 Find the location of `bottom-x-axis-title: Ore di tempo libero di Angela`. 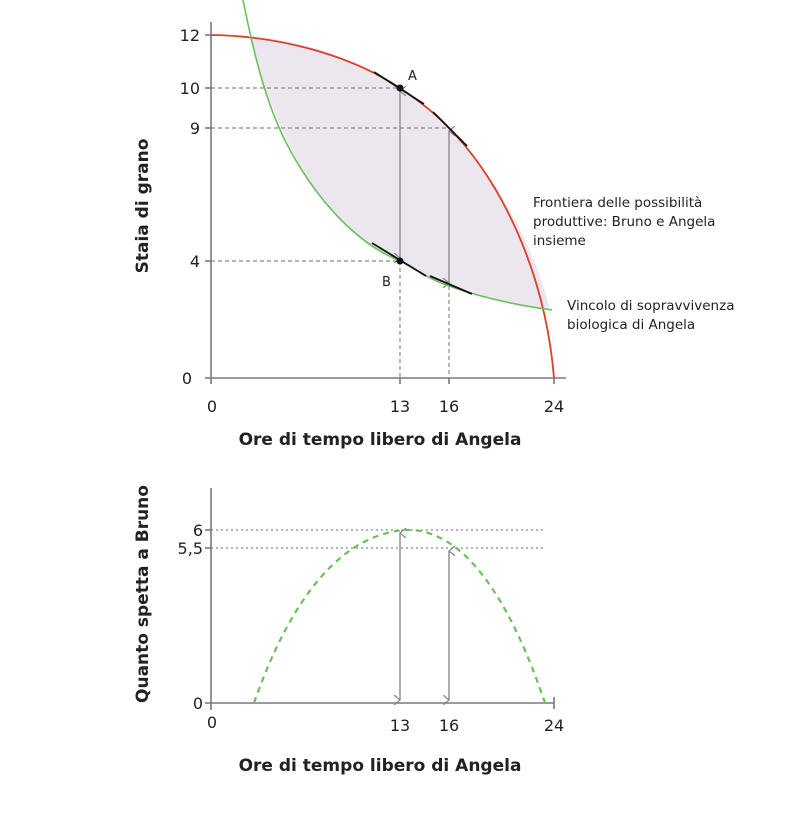

bottom-x-axis-title: Ore di tempo libero di Angela is located at coordinates (380, 766).